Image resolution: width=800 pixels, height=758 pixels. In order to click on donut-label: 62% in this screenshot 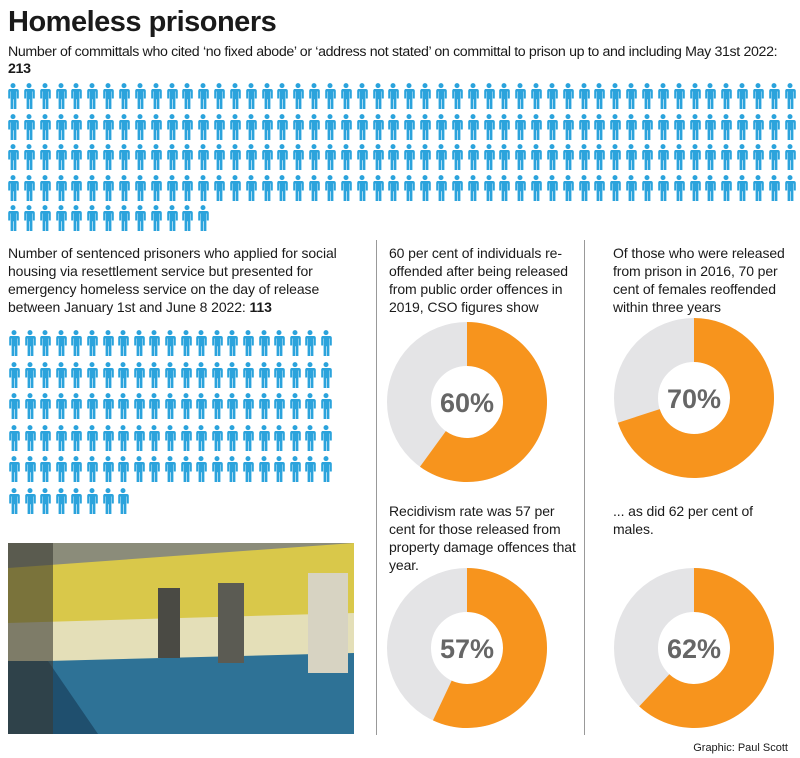, I will do `click(694, 649)`.